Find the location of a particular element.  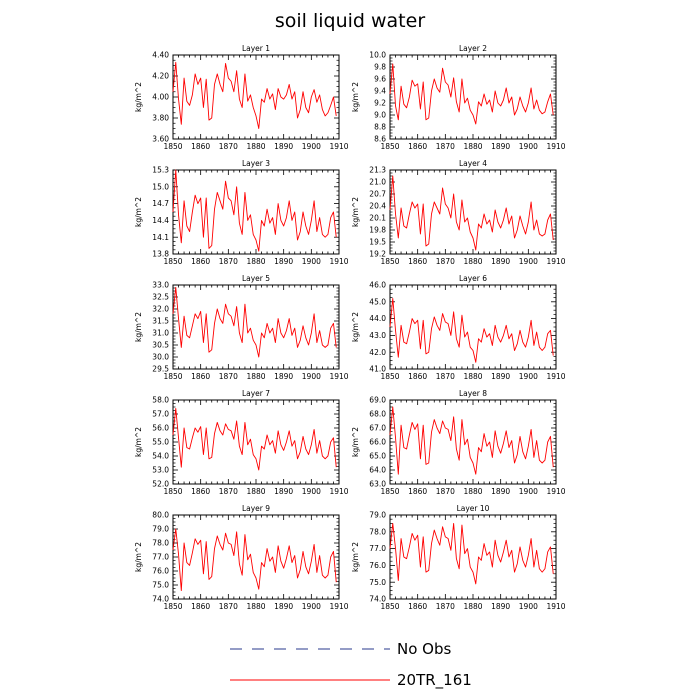

layer-2-ytick-label-4: 9.4 is located at coordinates (380, 91).